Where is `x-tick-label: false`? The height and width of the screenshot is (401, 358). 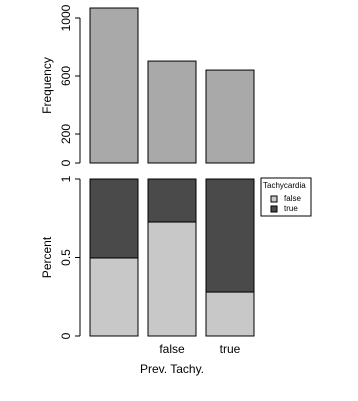 x-tick-label: false is located at coordinates (172, 349).